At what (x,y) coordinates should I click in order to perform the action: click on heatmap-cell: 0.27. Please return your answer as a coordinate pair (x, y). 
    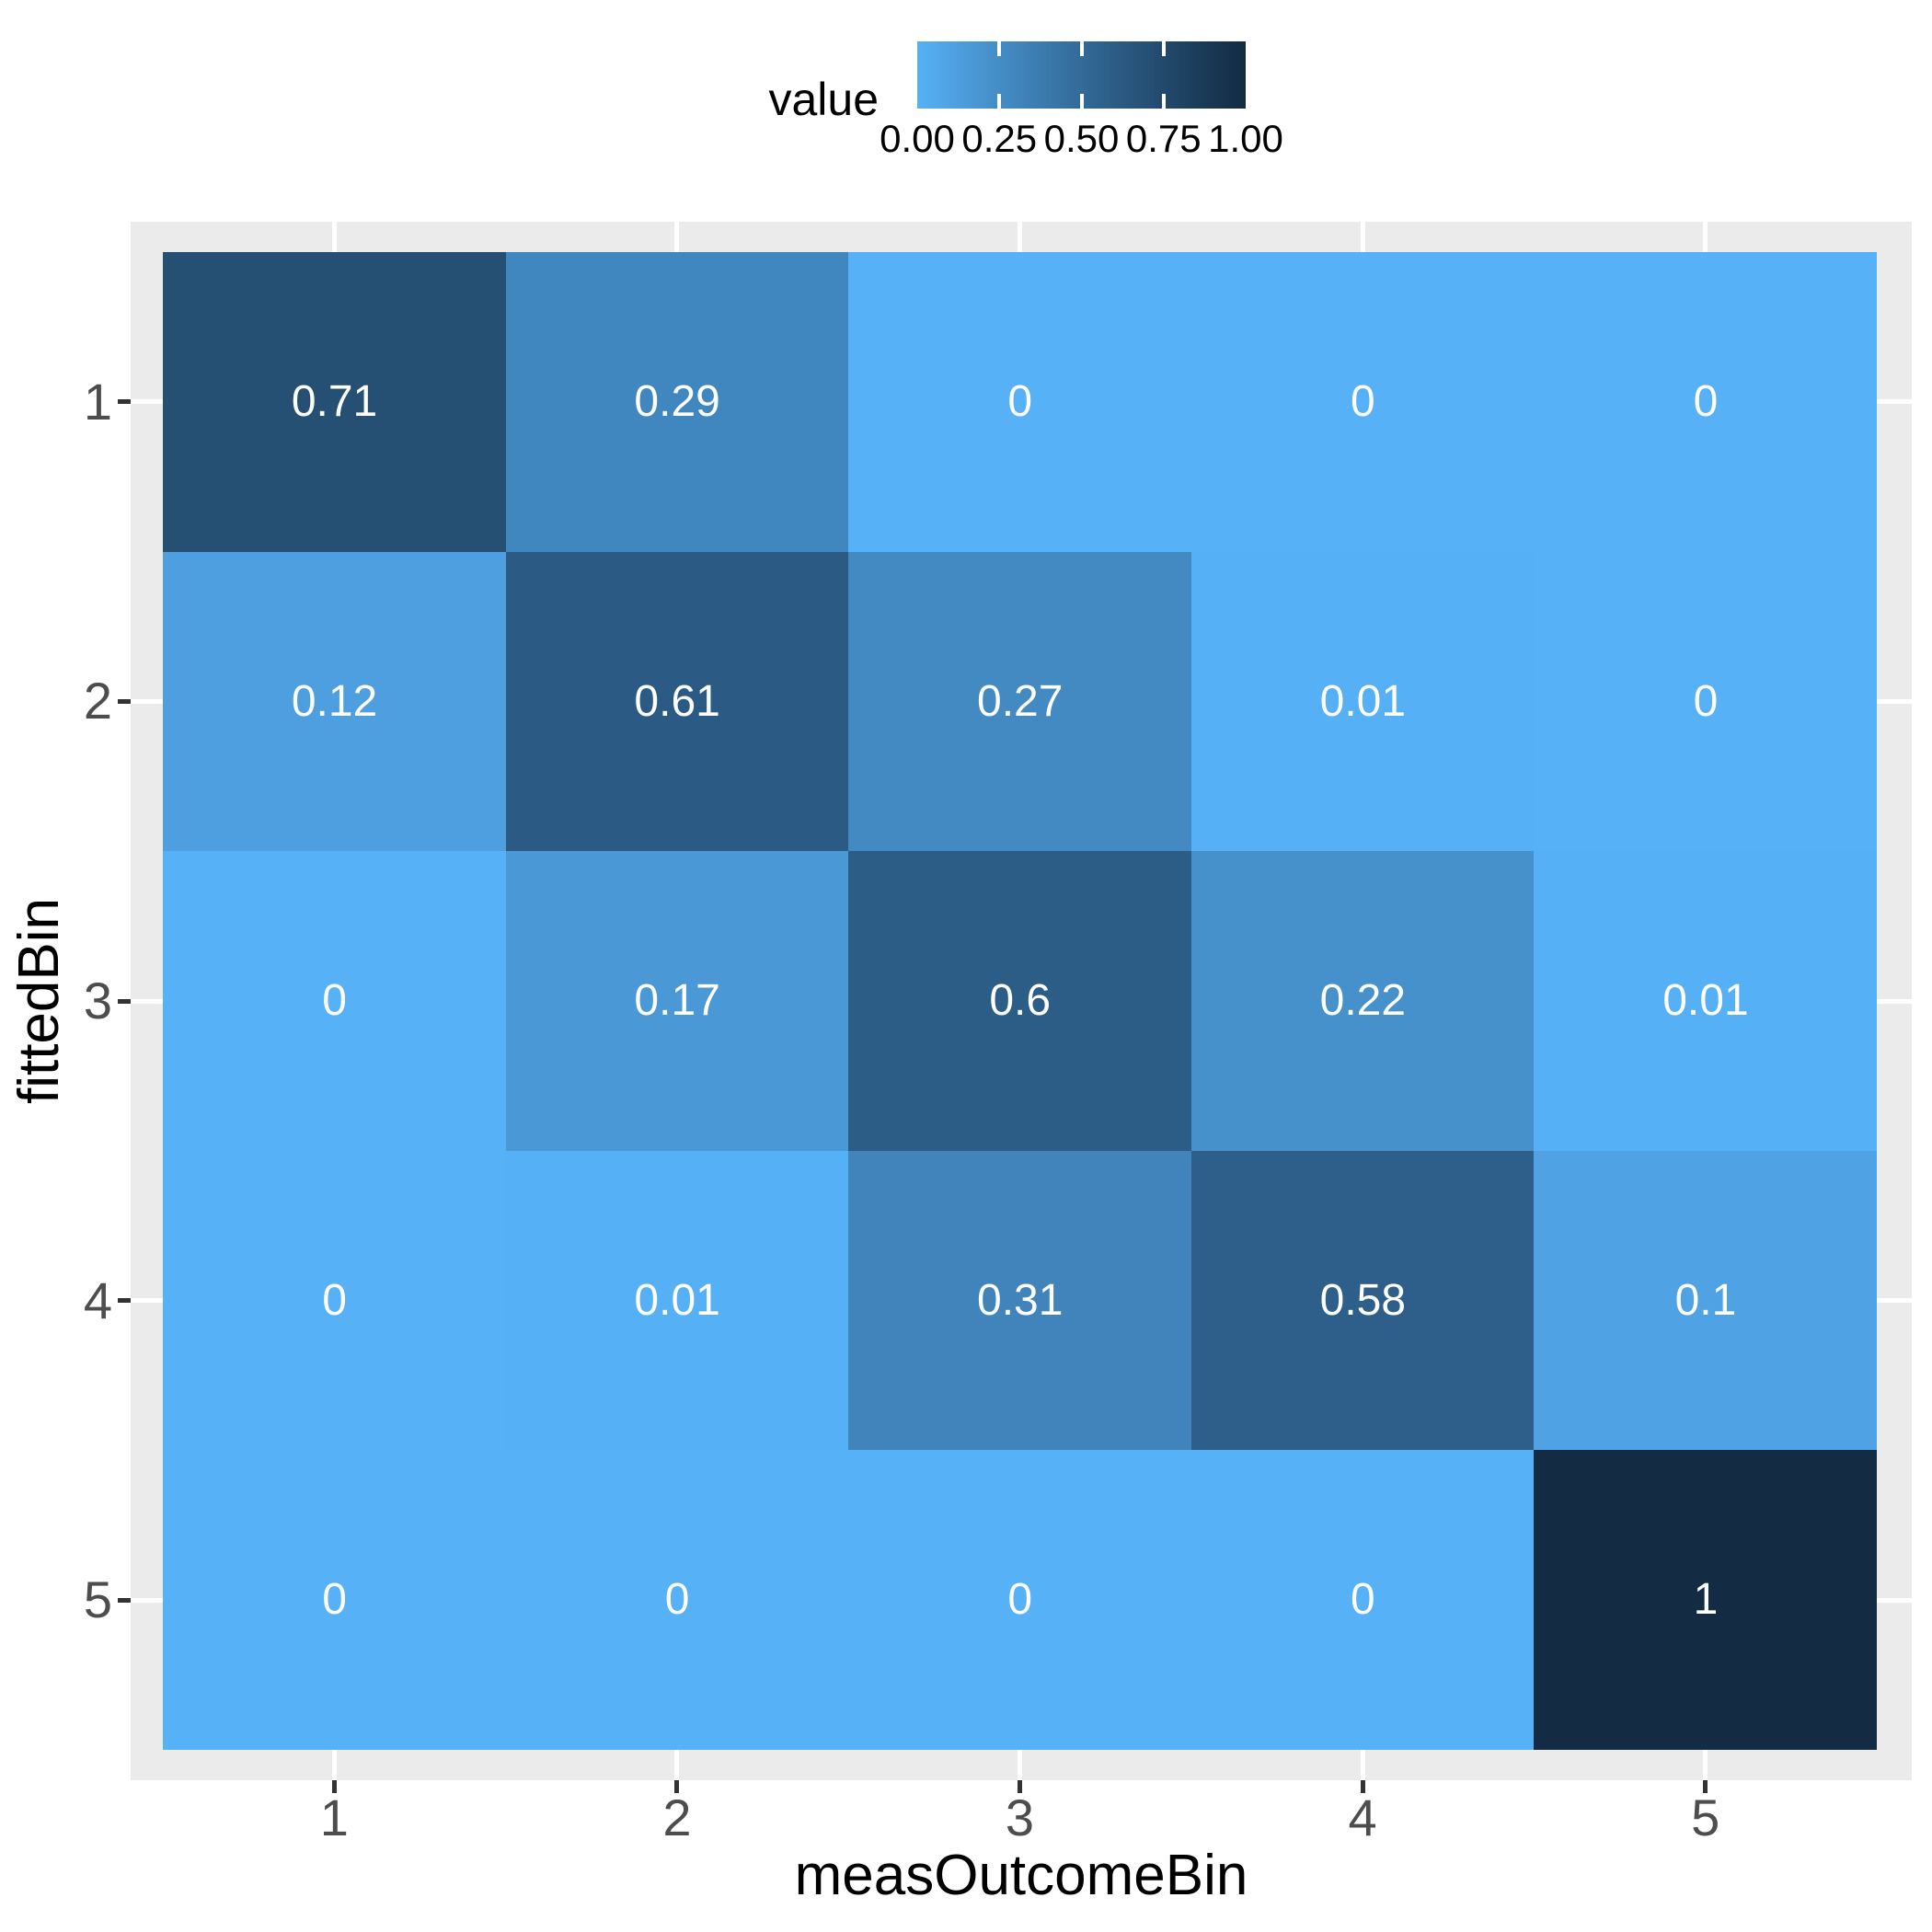
    Looking at the image, I should click on (1020, 701).